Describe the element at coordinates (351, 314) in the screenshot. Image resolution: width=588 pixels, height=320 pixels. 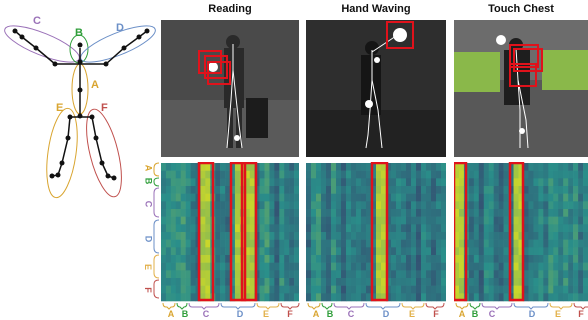
I see `x-label-c-2: C` at that location.